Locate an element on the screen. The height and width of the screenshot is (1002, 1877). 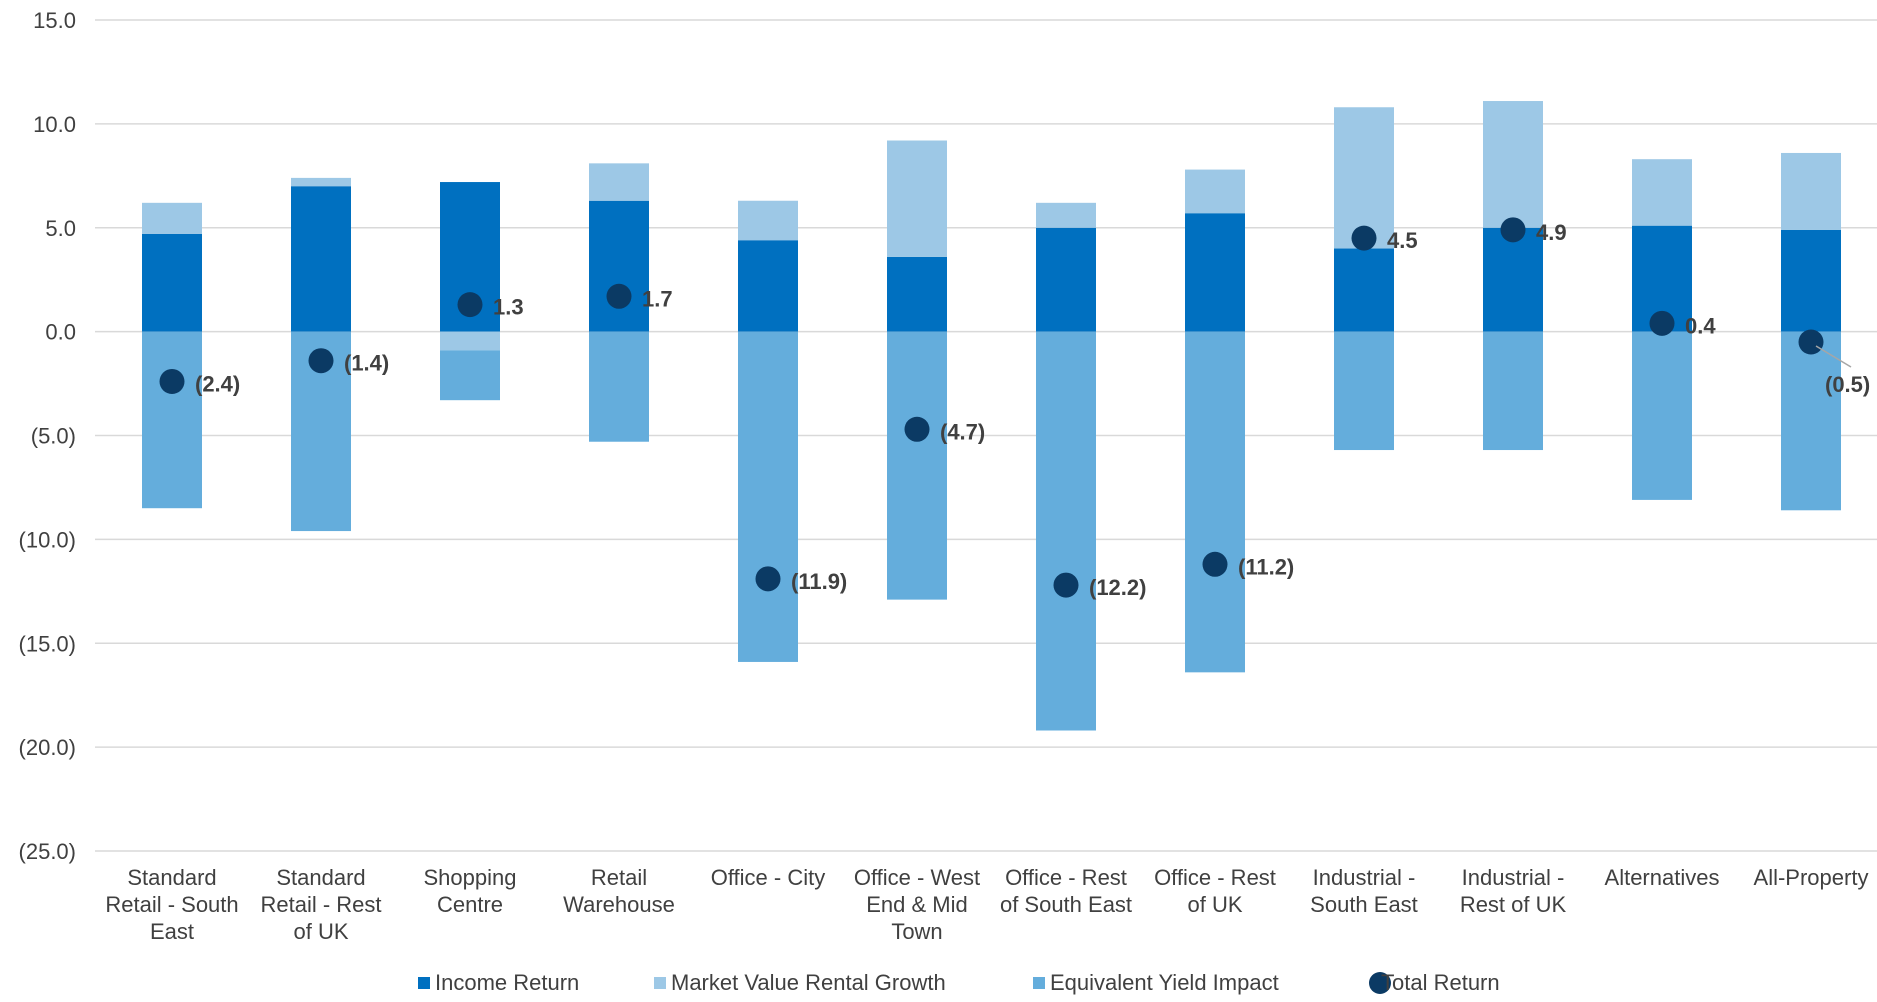
y-tick-label: (25.0) is located at coordinates (47, 851).